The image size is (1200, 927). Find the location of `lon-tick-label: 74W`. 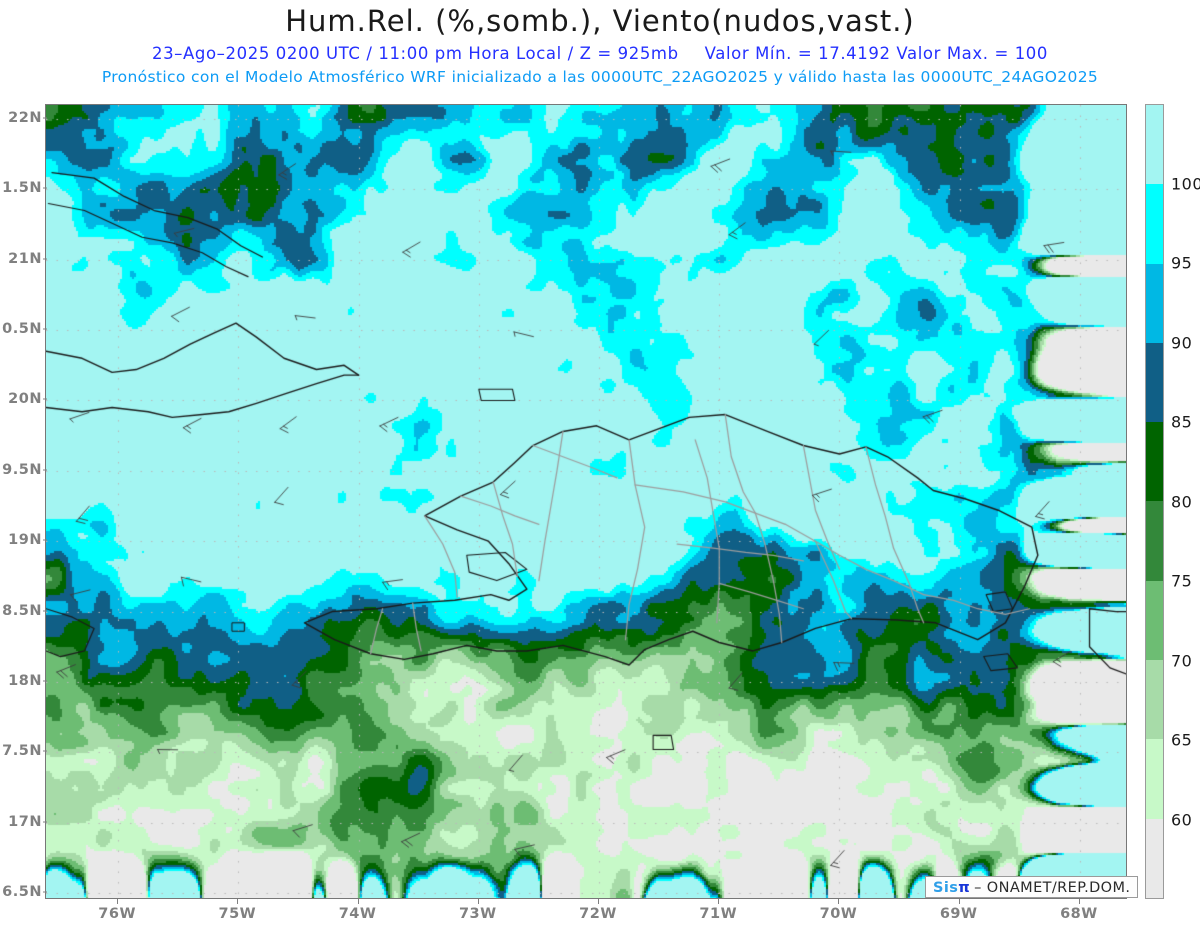

lon-tick-label: 74W is located at coordinates (357, 914).